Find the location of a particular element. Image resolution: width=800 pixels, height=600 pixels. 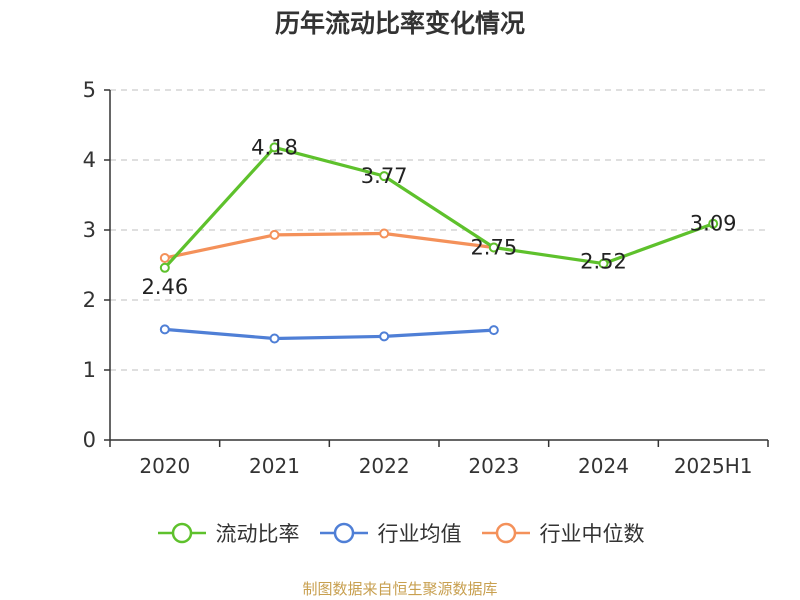

legend-label: 流动比率 is located at coordinates (257, 534).